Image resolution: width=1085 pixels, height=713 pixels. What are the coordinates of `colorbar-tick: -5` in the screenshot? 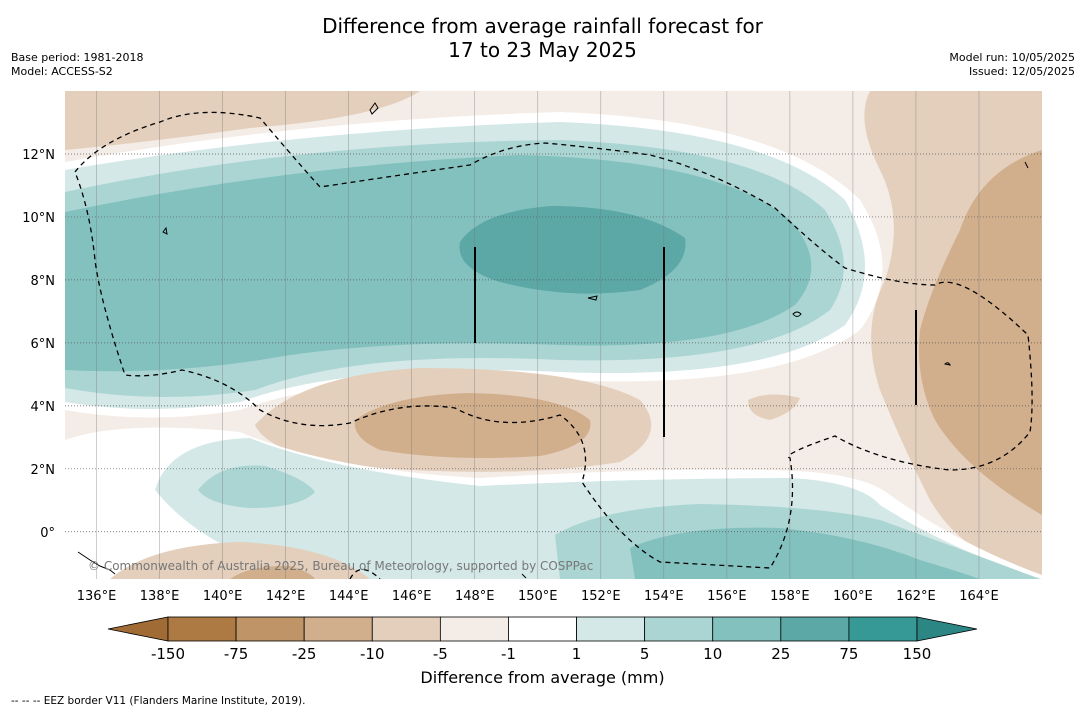 It's located at (440, 654).